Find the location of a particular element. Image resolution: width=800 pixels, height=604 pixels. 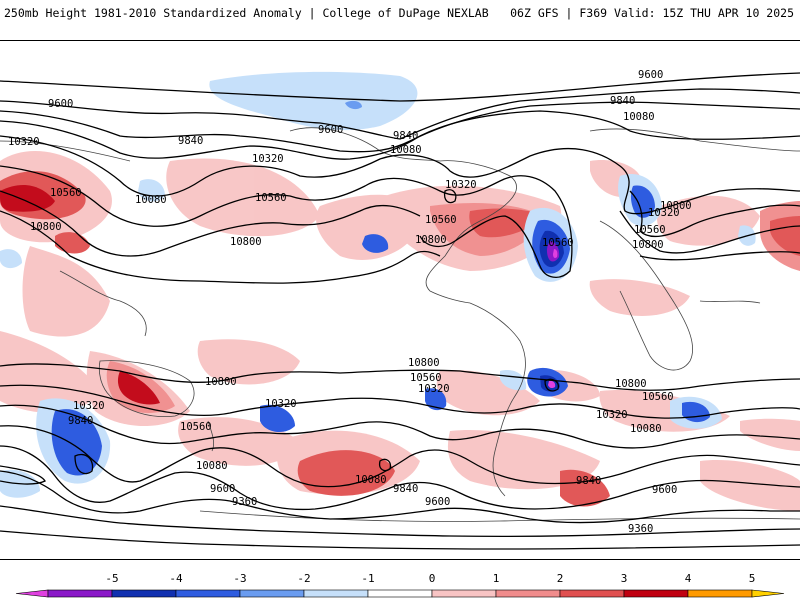

colorbar: -5 -4 -3 -2 -1 0 1 2 3 4 5 is located at coordinates (400, 584).